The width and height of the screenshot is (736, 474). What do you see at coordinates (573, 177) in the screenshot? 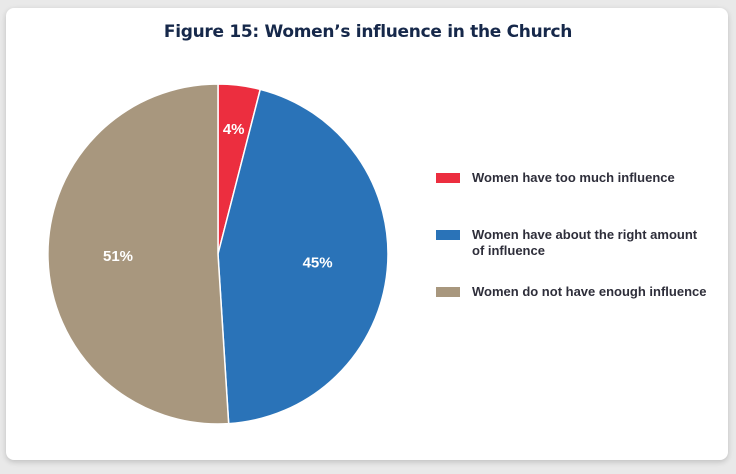
I see `legend-label: Women have too much influence` at bounding box center [573, 177].